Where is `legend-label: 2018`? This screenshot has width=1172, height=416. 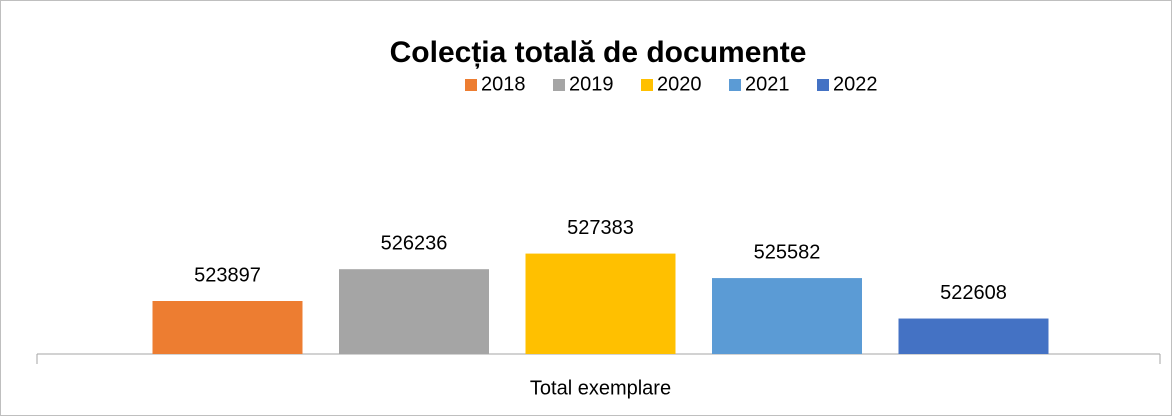 legend-label: 2018 is located at coordinates (503, 84).